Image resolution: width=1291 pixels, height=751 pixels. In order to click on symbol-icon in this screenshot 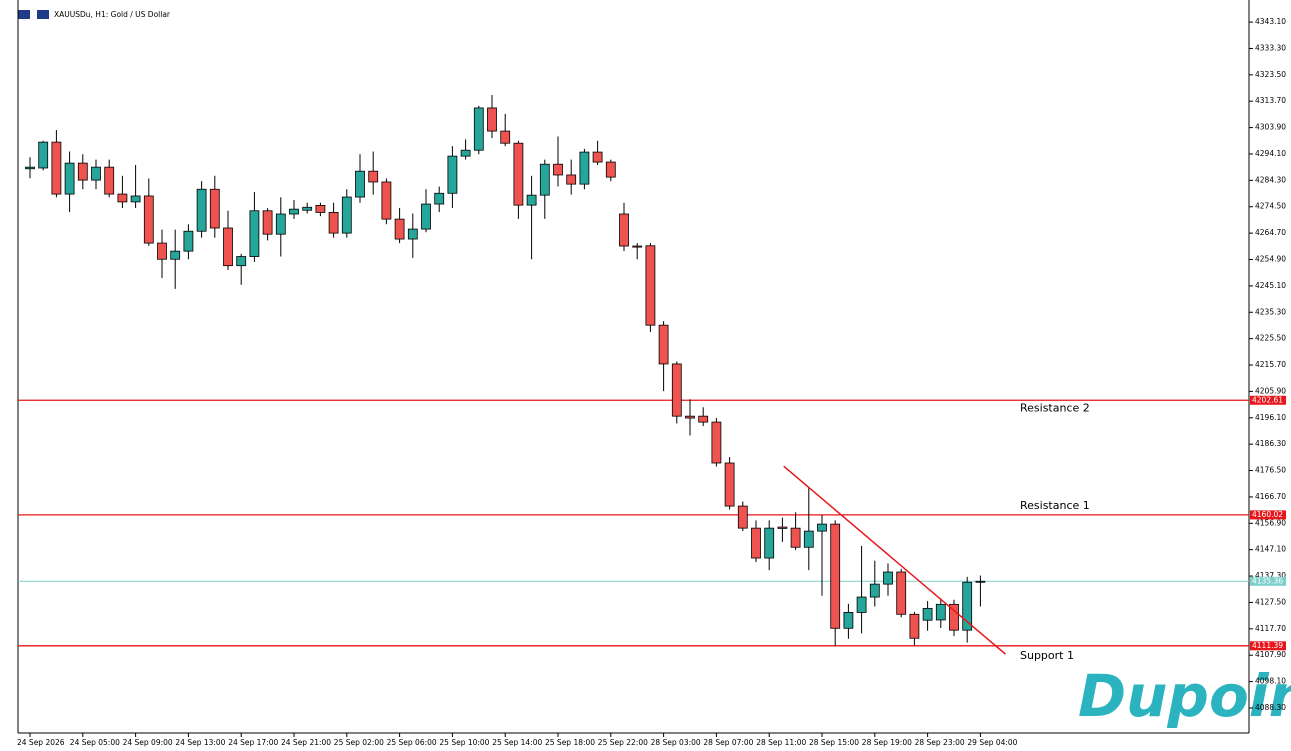, I will do `click(24, 14)`.